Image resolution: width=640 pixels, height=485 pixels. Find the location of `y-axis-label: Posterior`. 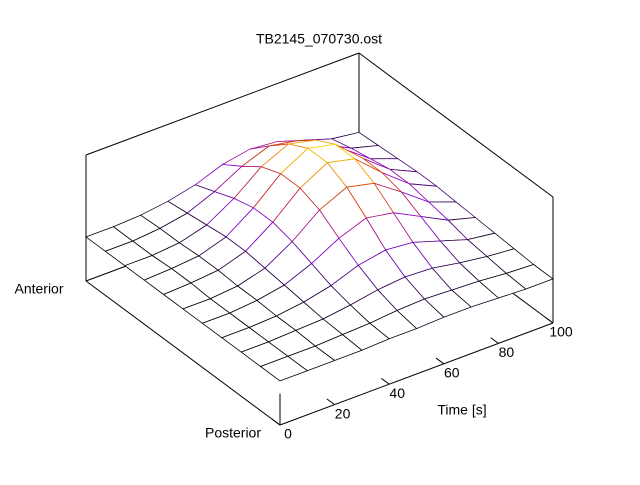

y-axis-label: Posterior is located at coordinates (233, 433).